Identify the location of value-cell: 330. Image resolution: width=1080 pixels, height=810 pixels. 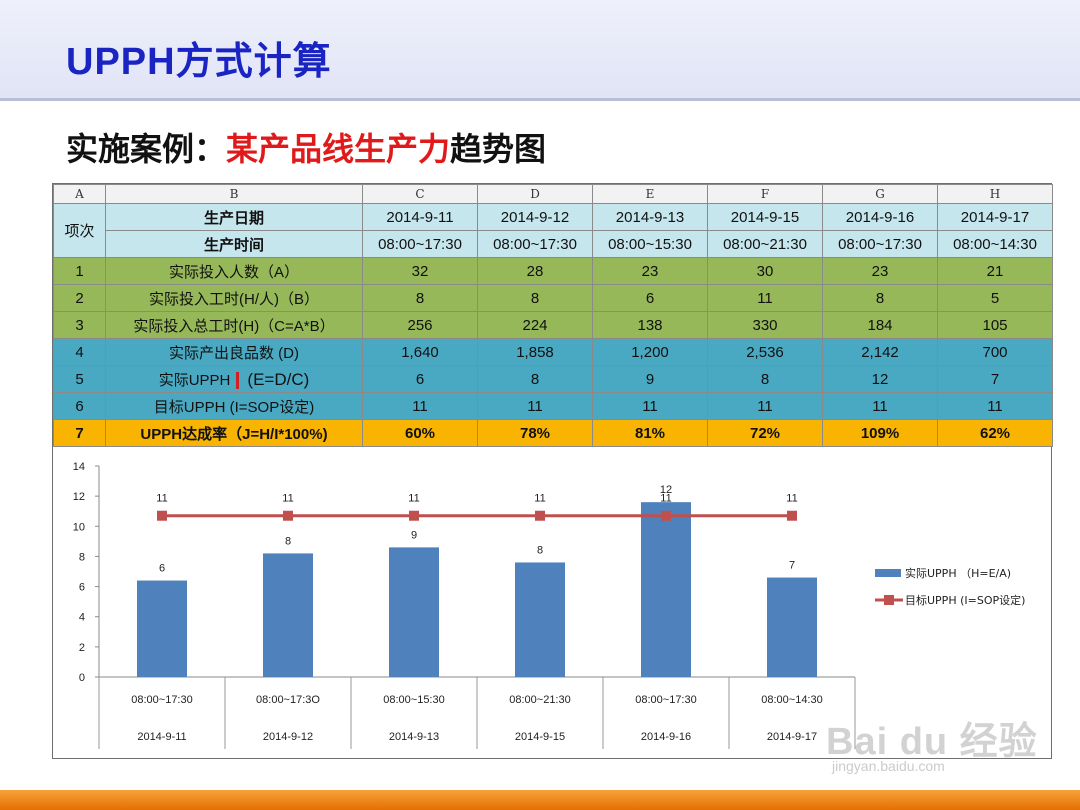
(765, 325).